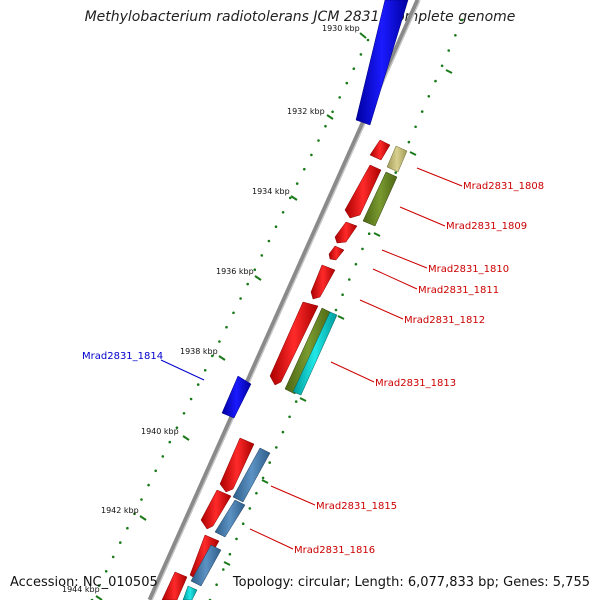 The width and height of the screenshot is (600, 600). I want to click on gene-label-1816: Mrad2831_1816, so click(334, 550).